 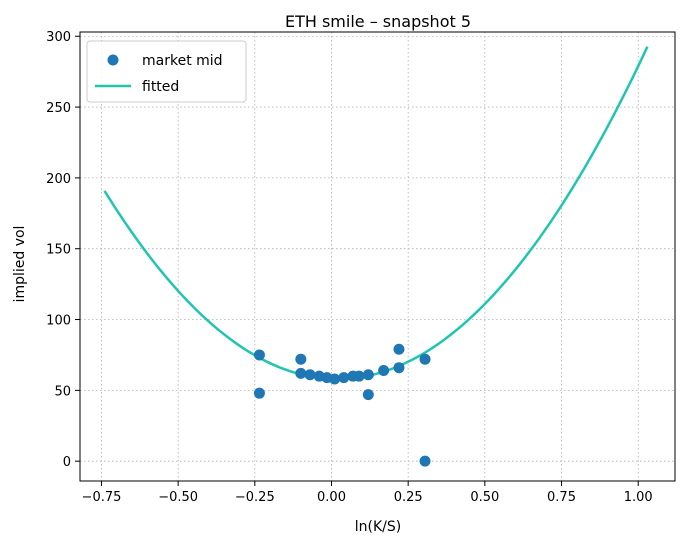 What do you see at coordinates (102, 497) in the screenshot?
I see `x-tick-label: −0.75` at bounding box center [102, 497].